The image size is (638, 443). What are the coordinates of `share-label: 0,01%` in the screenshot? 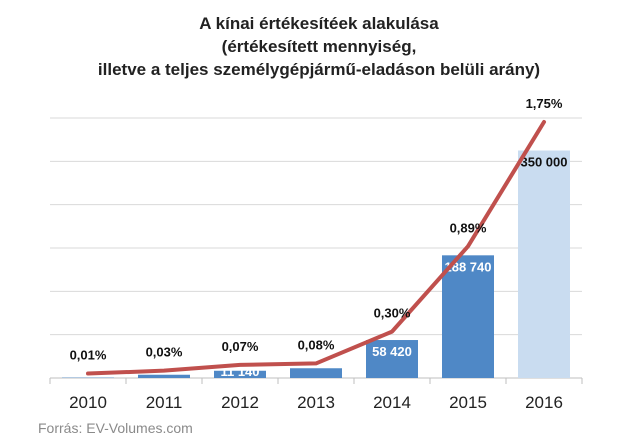 It's located at (88, 355).